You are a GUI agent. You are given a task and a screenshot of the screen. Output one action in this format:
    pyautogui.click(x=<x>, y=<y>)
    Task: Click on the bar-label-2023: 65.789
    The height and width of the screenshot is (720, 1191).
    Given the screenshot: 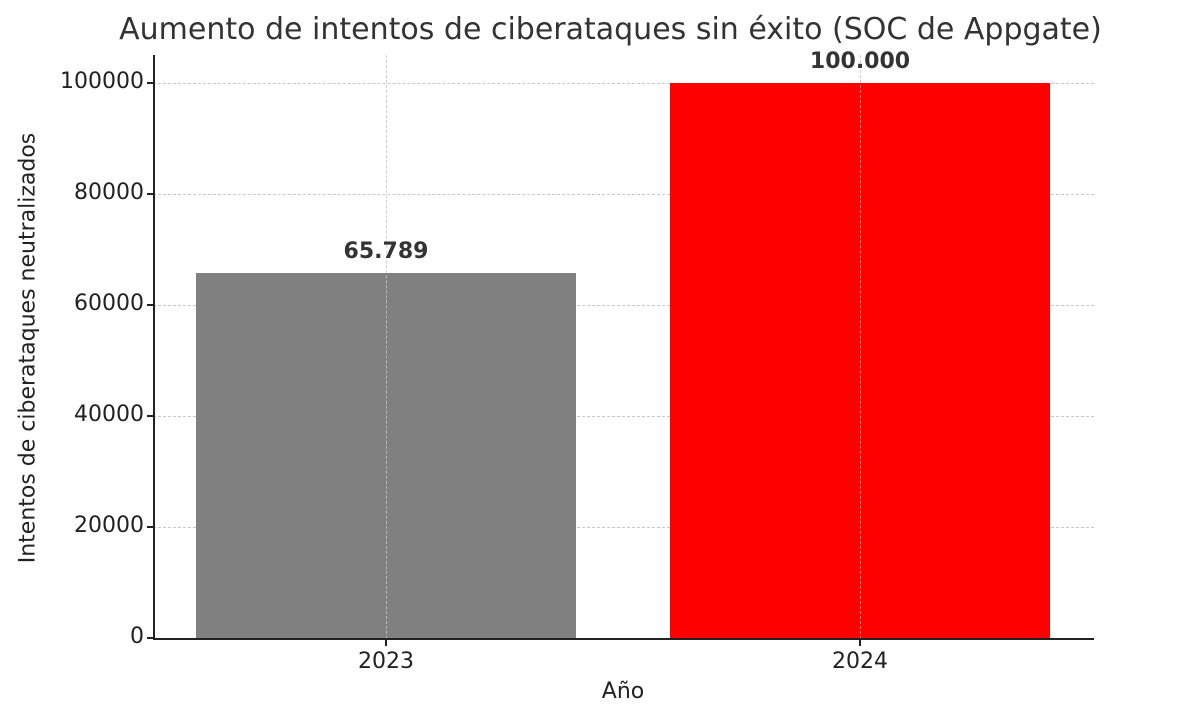 What is the action you would take?
    pyautogui.click(x=386, y=252)
    